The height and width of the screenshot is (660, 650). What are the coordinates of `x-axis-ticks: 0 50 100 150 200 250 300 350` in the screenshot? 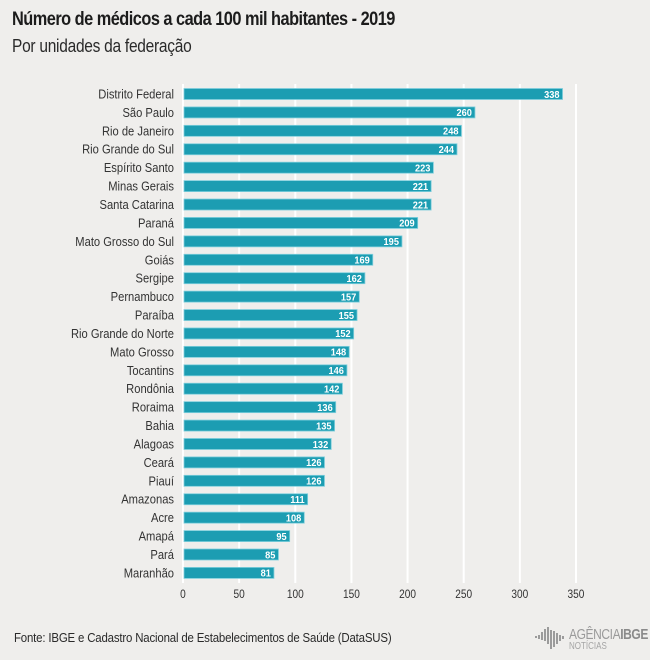 It's located at (382, 594).